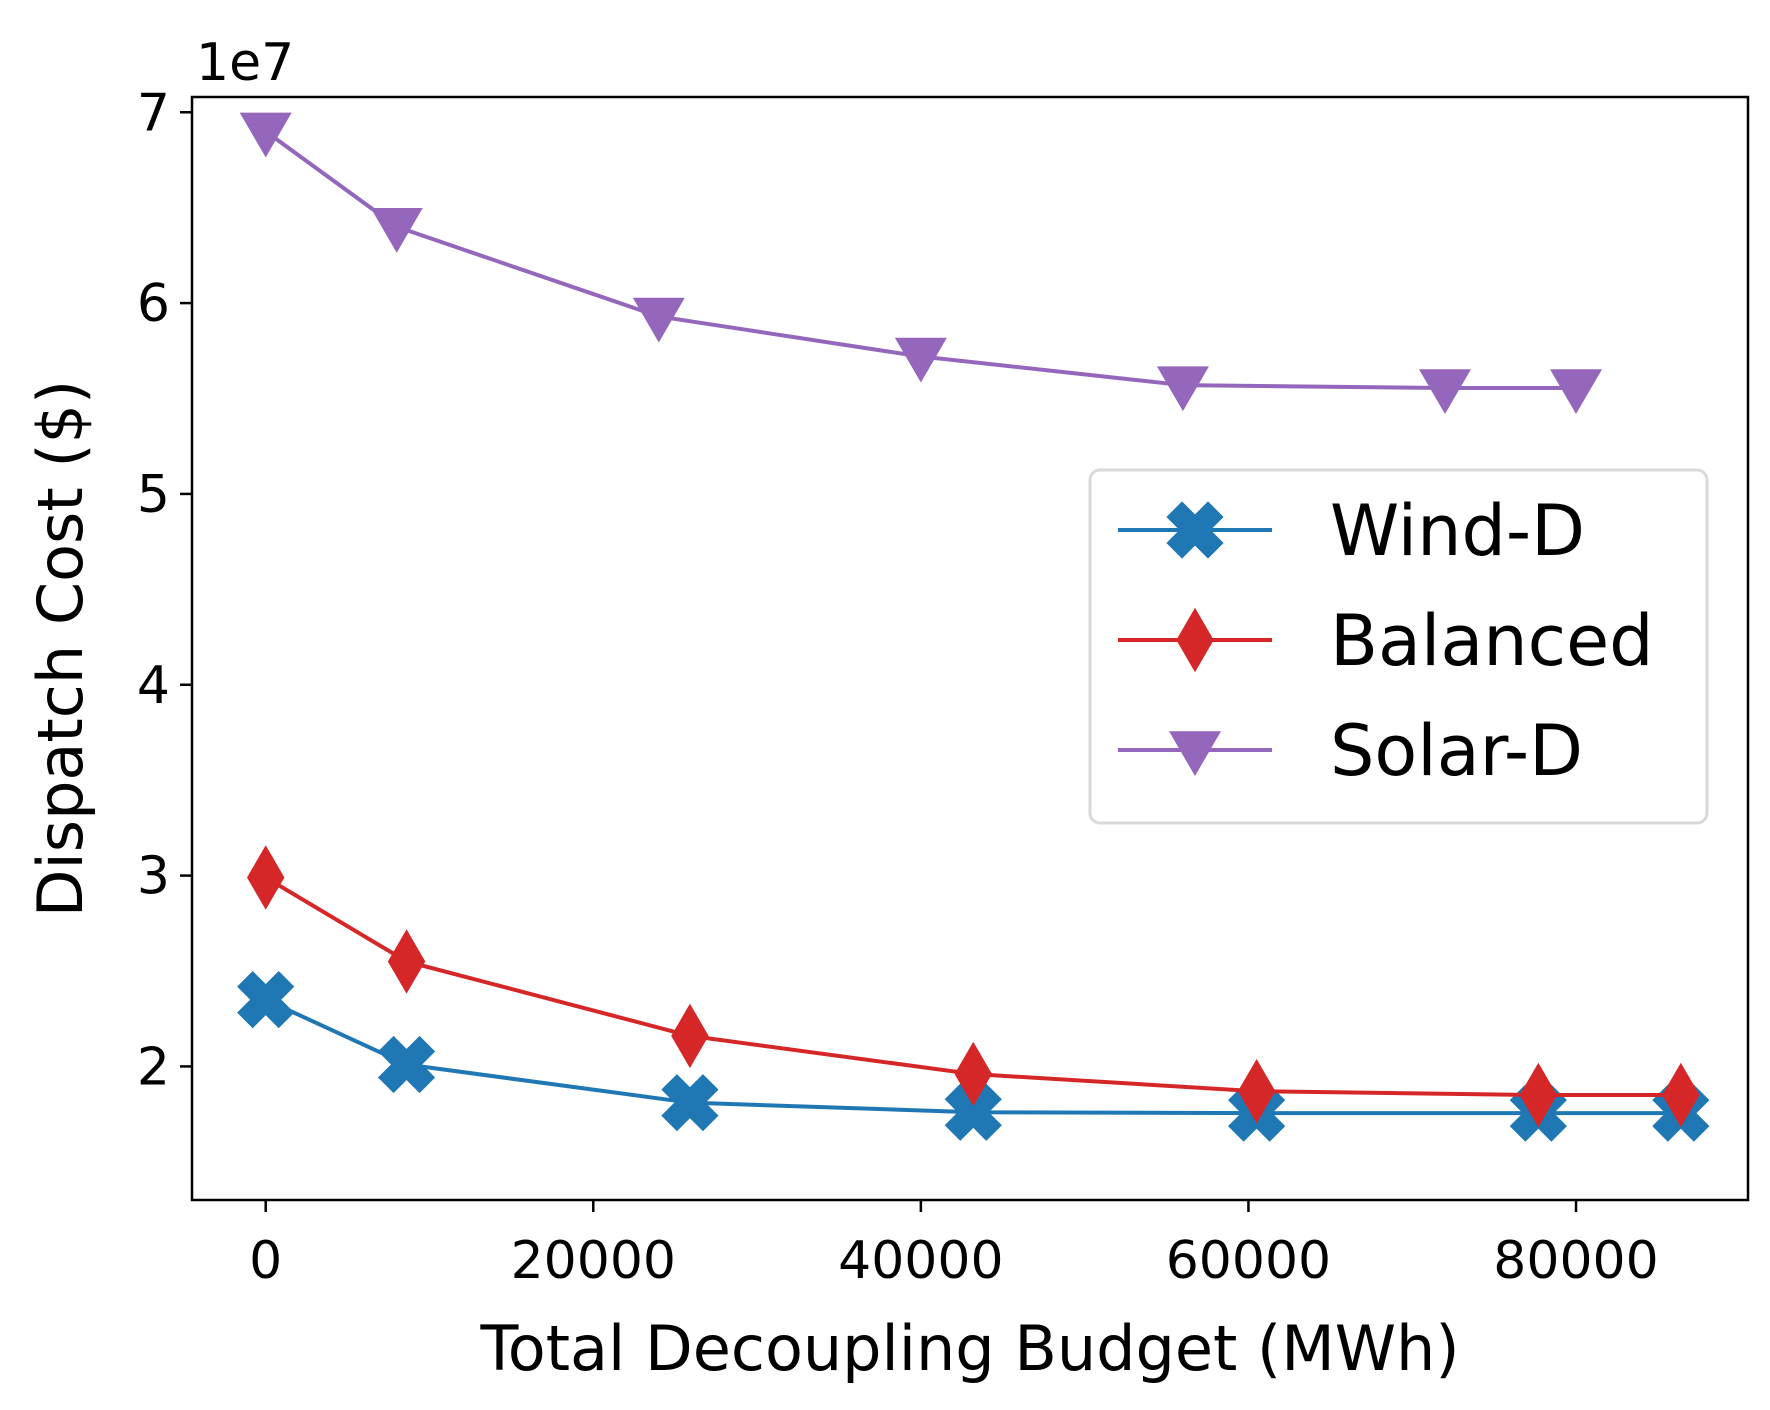 This screenshot has height=1410, width=1770. What do you see at coordinates (153, 1067) in the screenshot?
I see `y-tick-label: 2` at bounding box center [153, 1067].